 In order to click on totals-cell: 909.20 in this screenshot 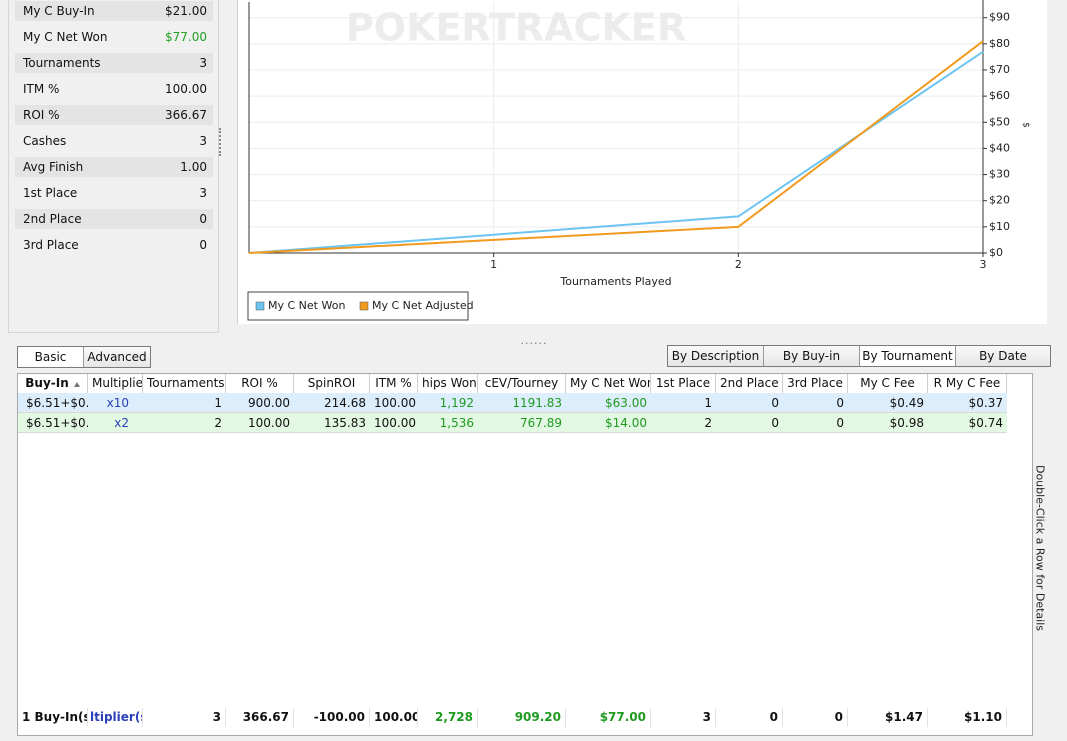, I will do `click(522, 717)`.